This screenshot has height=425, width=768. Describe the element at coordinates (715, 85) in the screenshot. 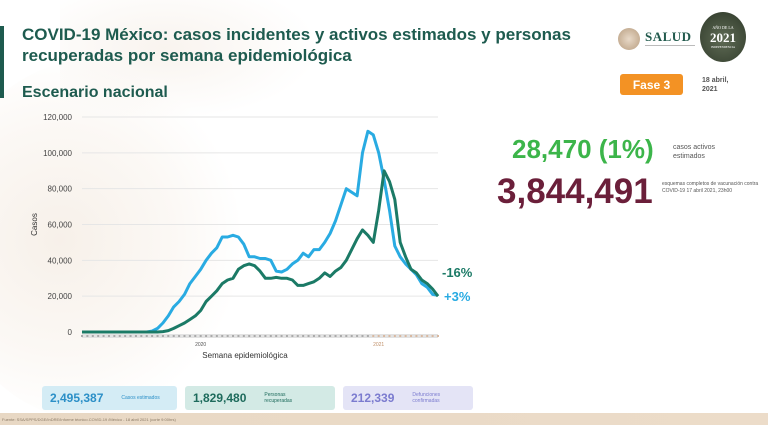

I see `report-date: 18 abril, 2021` at that location.